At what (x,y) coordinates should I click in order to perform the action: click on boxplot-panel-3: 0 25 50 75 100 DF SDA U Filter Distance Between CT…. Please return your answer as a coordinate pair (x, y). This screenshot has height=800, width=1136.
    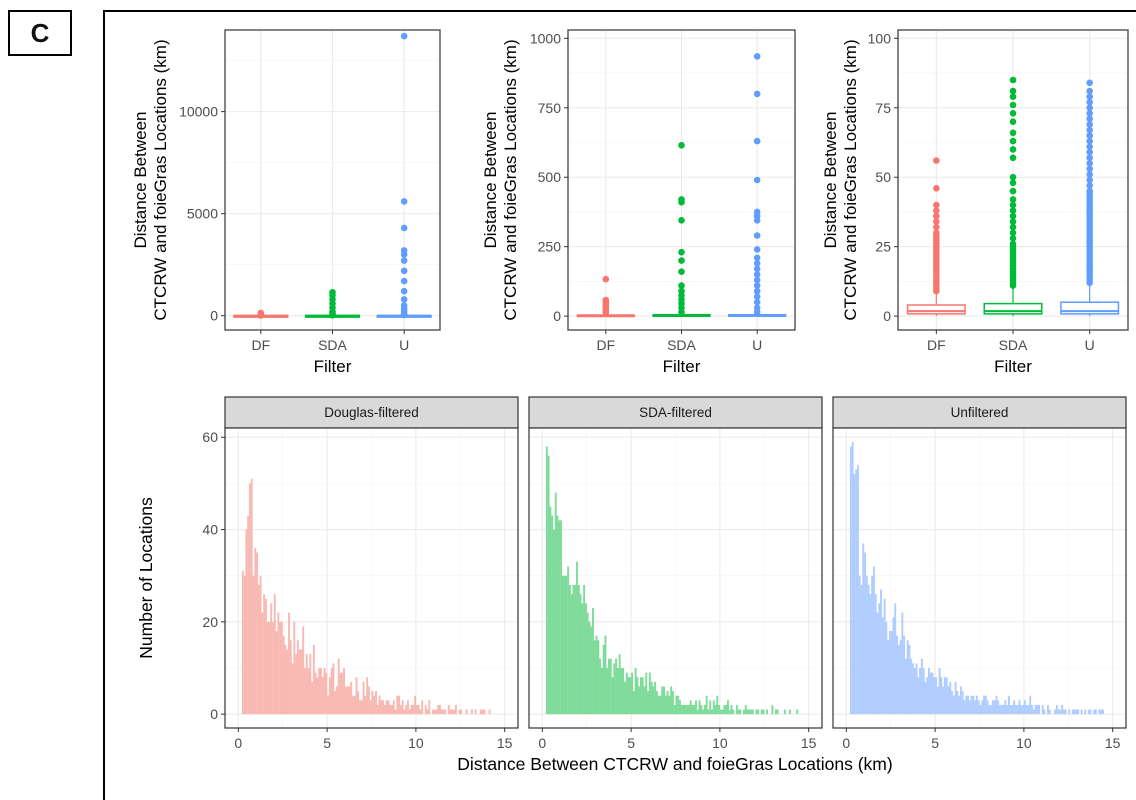
    Looking at the image, I should click on (975, 202).